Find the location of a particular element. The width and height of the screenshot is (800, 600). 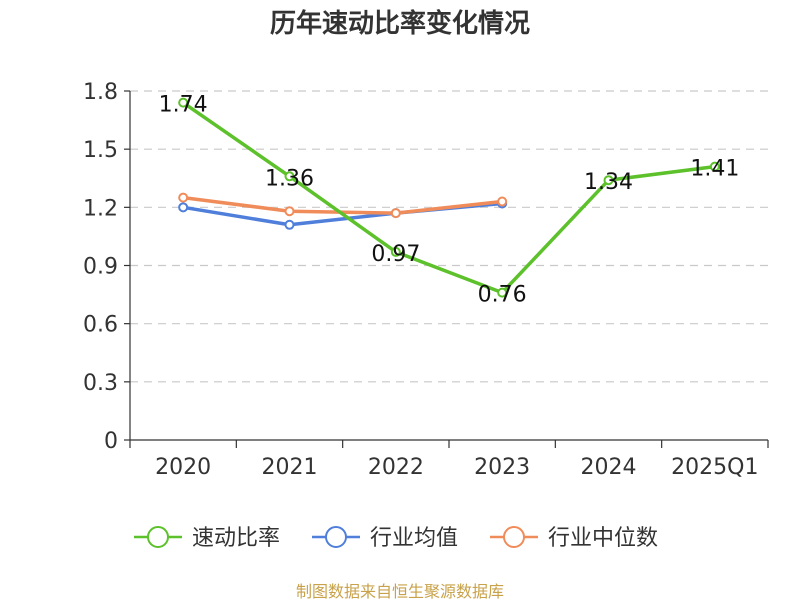

legend-label: 行业均值 is located at coordinates (414, 538).